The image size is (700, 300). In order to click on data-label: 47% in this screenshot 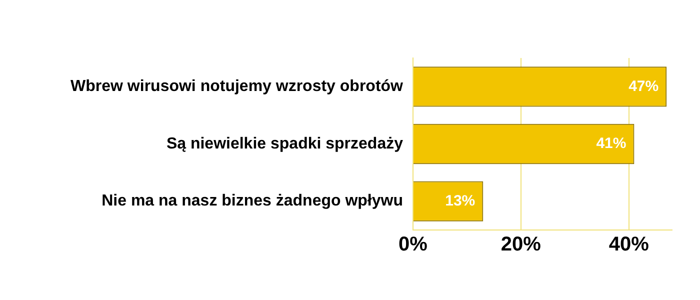, I will do `click(643, 86)`.